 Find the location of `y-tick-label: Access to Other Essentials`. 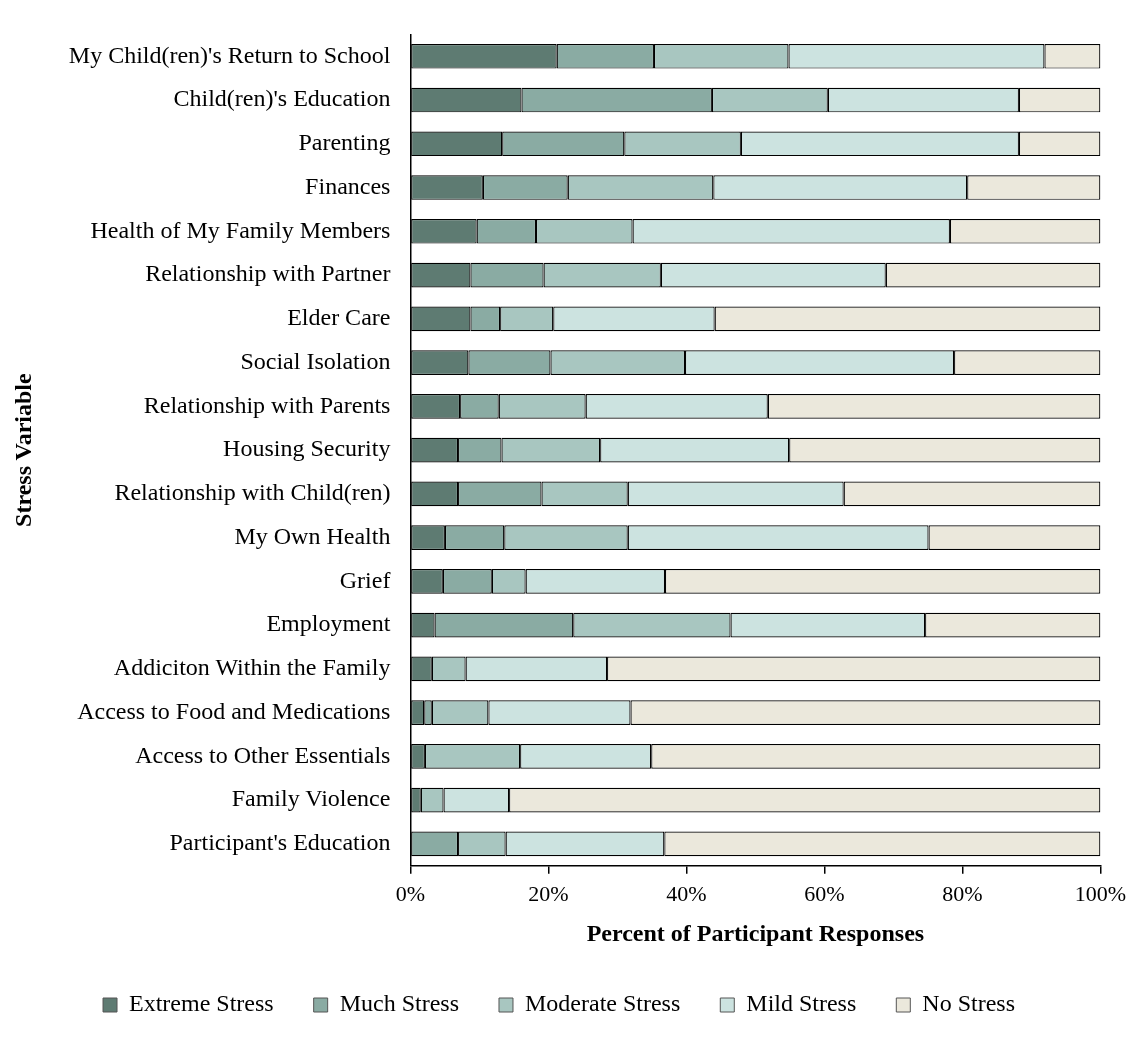

y-tick-label: Access to Other Essentials is located at coordinates (263, 754).